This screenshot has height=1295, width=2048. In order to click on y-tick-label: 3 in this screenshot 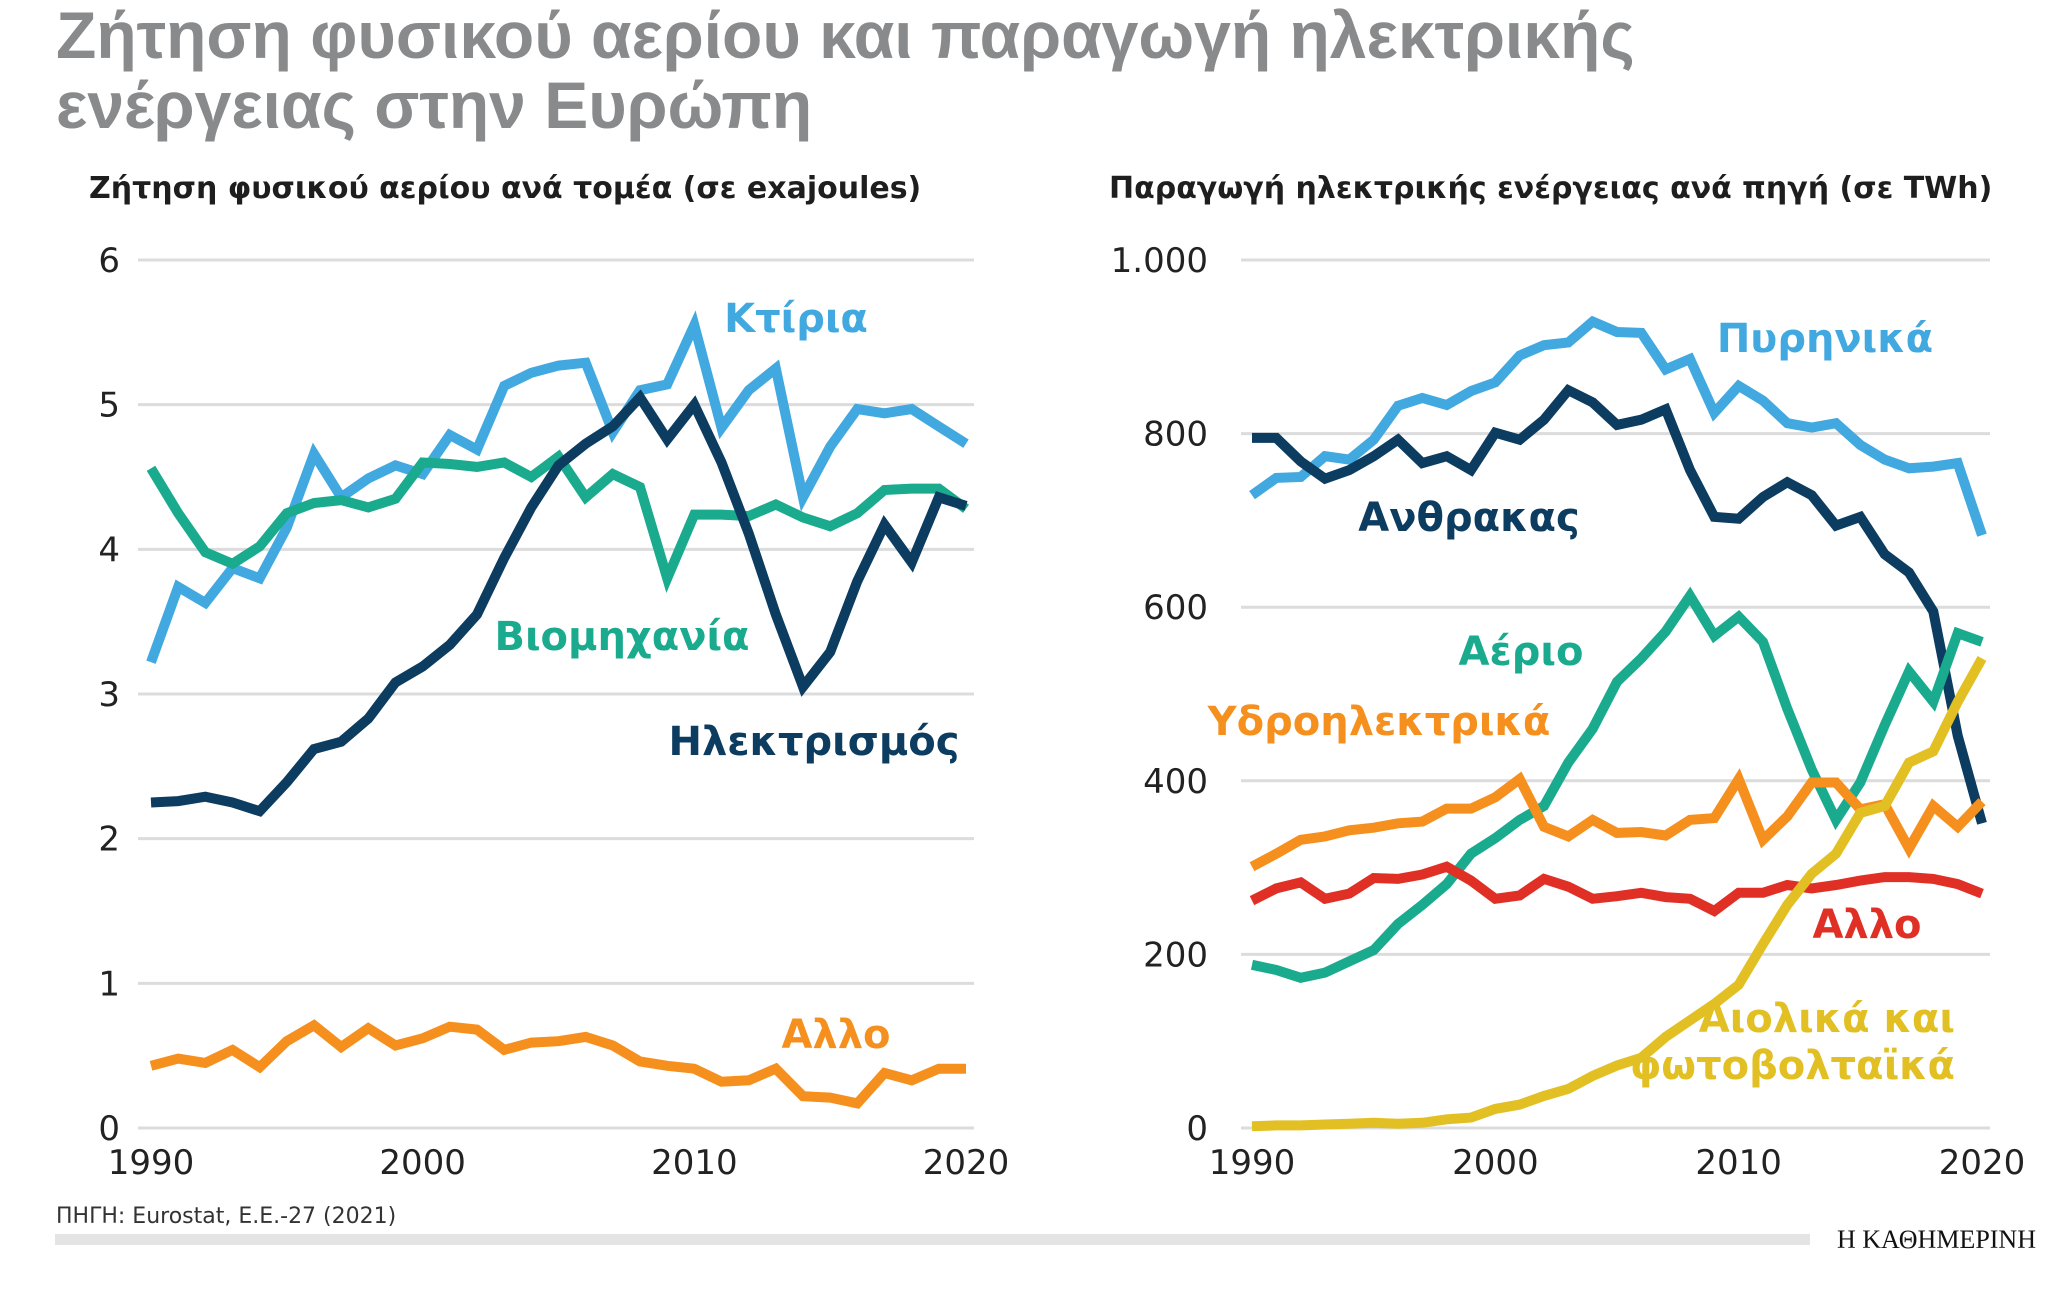, I will do `click(109, 695)`.